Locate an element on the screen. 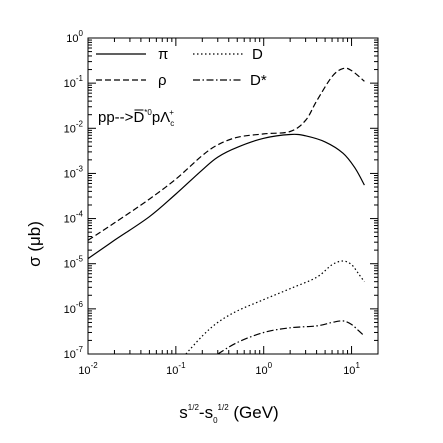  legend-label-dstar: D* is located at coordinates (258, 80).